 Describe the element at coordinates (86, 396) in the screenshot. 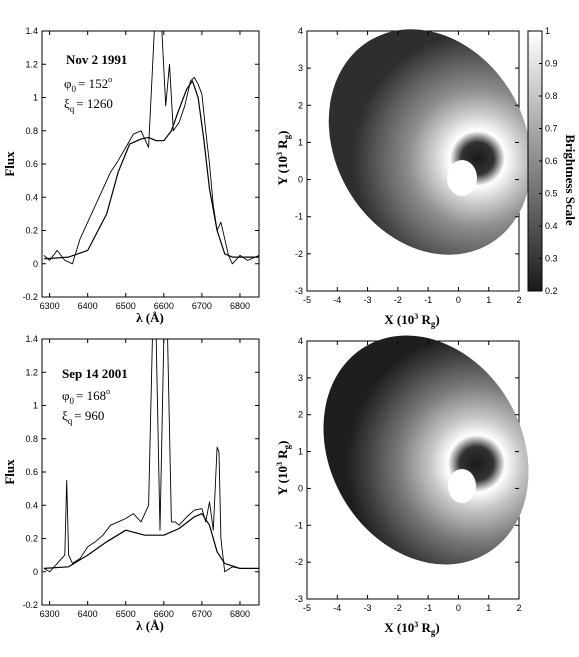

I see `phi-annotation: φ0 = 168o` at that location.